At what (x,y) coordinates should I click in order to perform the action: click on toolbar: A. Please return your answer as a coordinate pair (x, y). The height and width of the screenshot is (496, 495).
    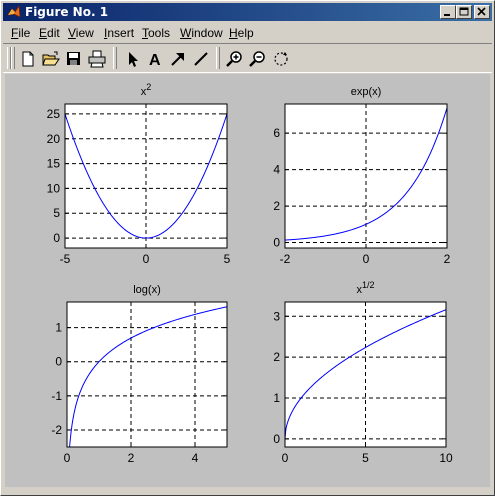
    Looking at the image, I should click on (247, 58).